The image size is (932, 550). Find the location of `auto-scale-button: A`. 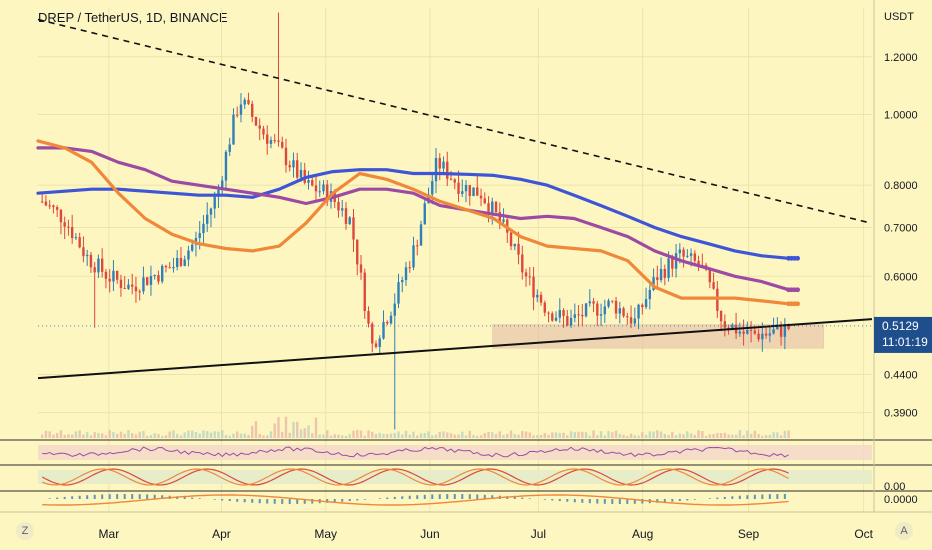

auto-scale-button: A is located at coordinates (904, 531).